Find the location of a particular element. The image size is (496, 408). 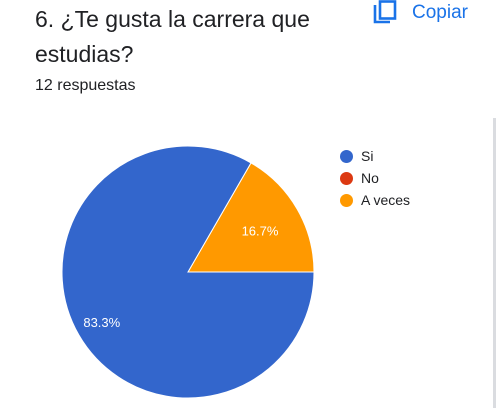

legend-item-si: Si is located at coordinates (375, 156).